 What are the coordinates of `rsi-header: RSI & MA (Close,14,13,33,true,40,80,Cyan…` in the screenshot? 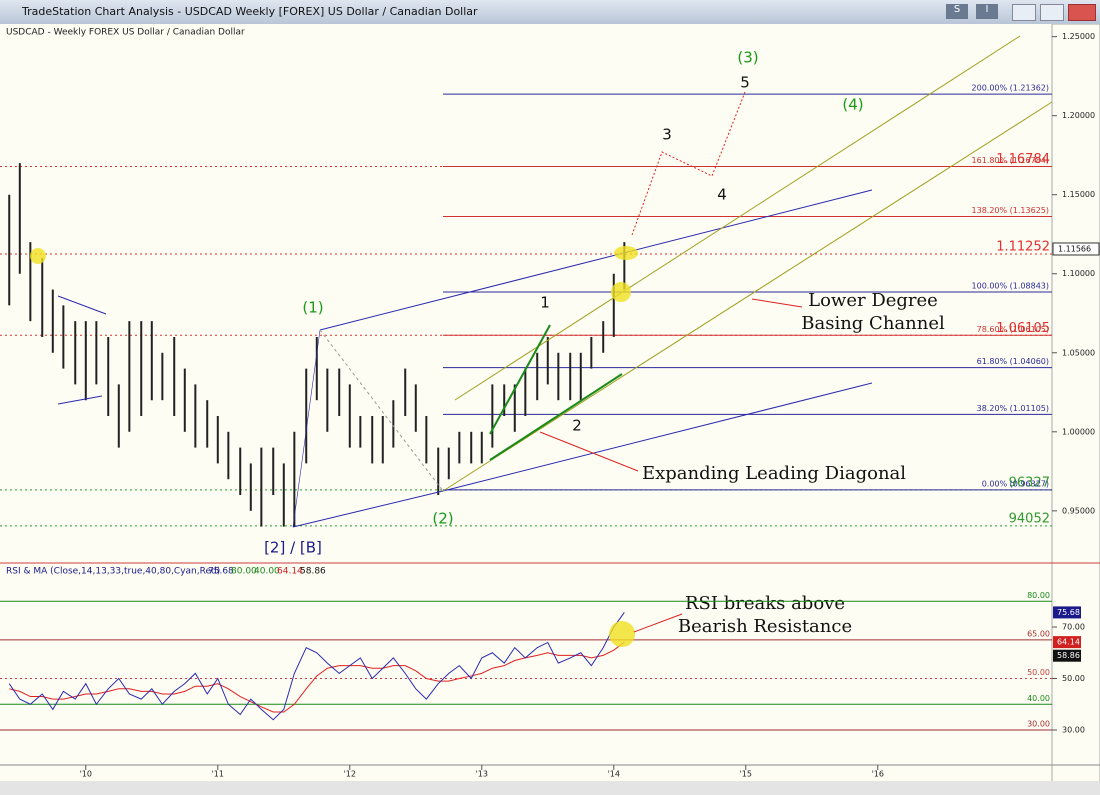 It's located at (113, 572).